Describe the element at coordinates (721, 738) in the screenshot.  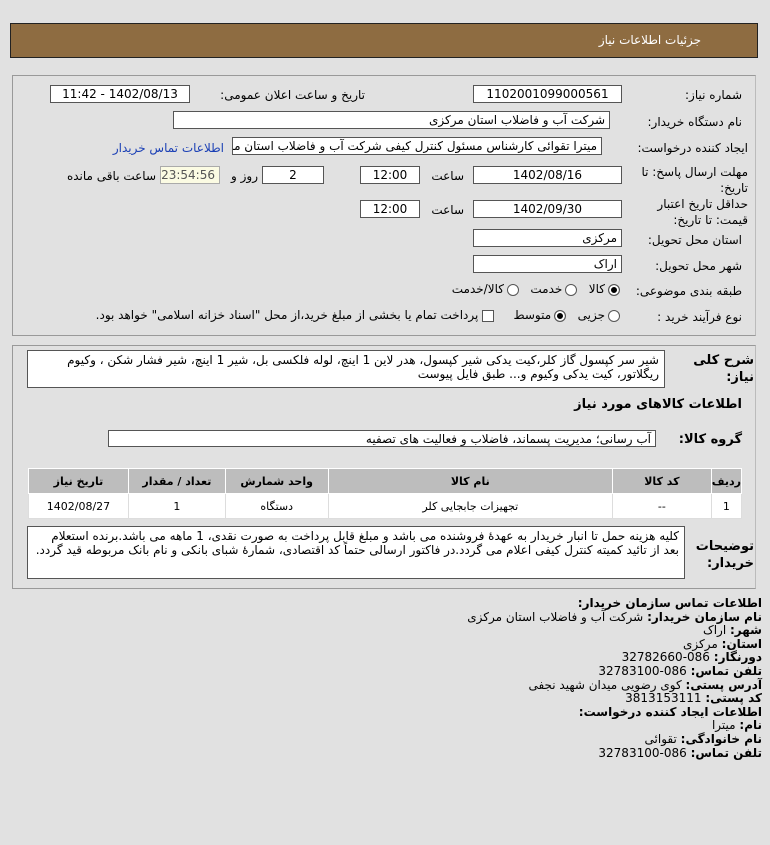
I see `family-label: نام خانوادگی:` at that location.